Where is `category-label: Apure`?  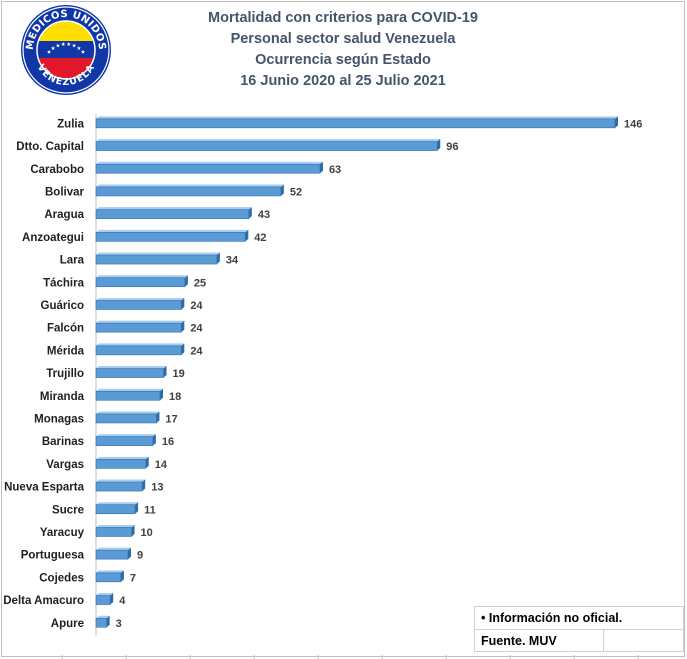 category-label: Apure is located at coordinates (67, 624).